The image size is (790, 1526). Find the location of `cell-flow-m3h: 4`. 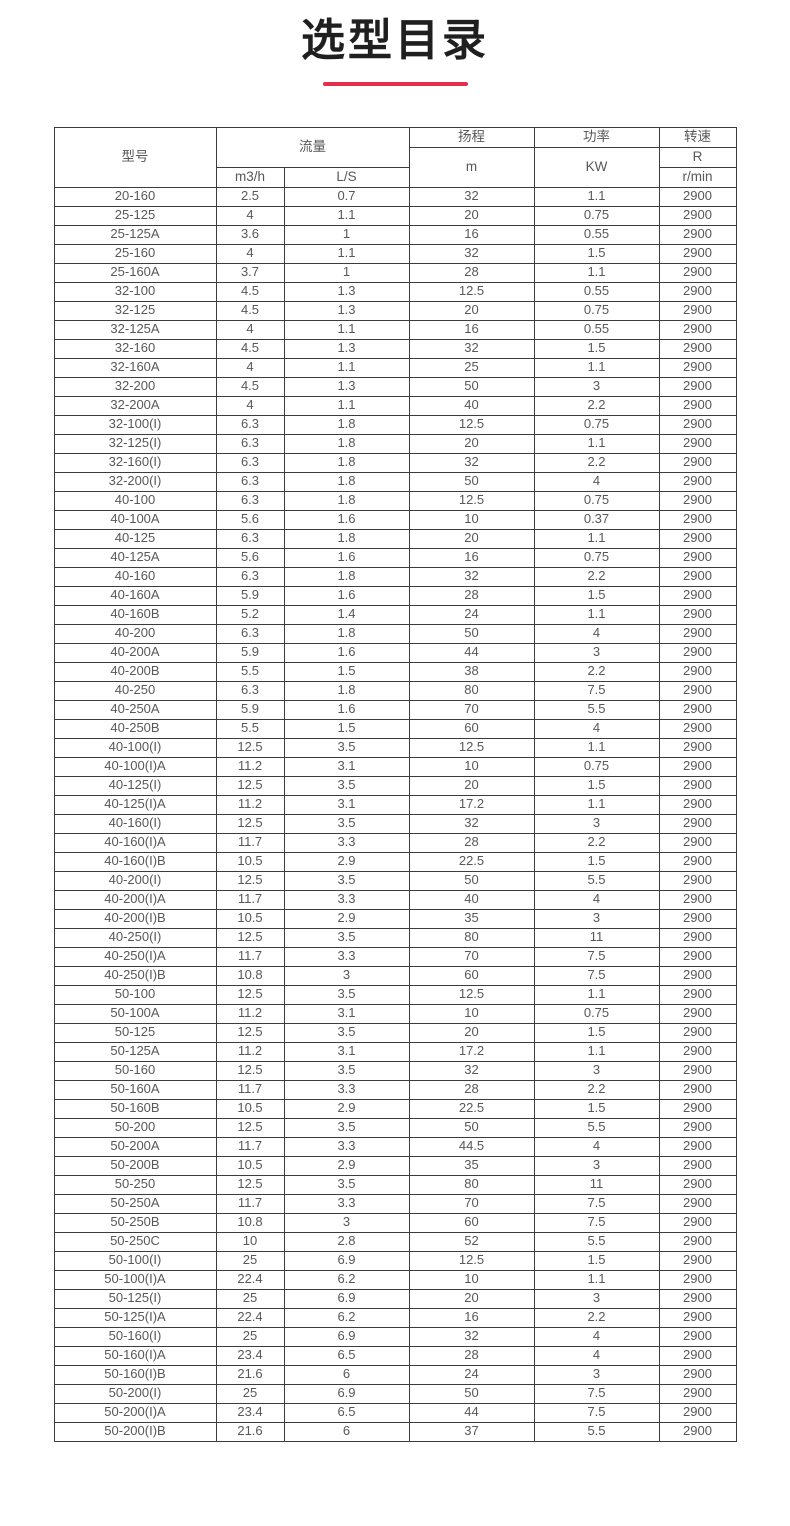

cell-flow-m3h: 4 is located at coordinates (250, 329).